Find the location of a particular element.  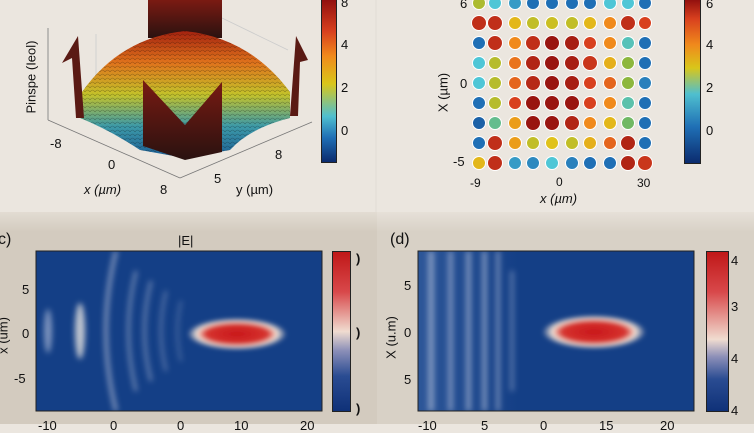

divider is located at coordinates (376, 106).